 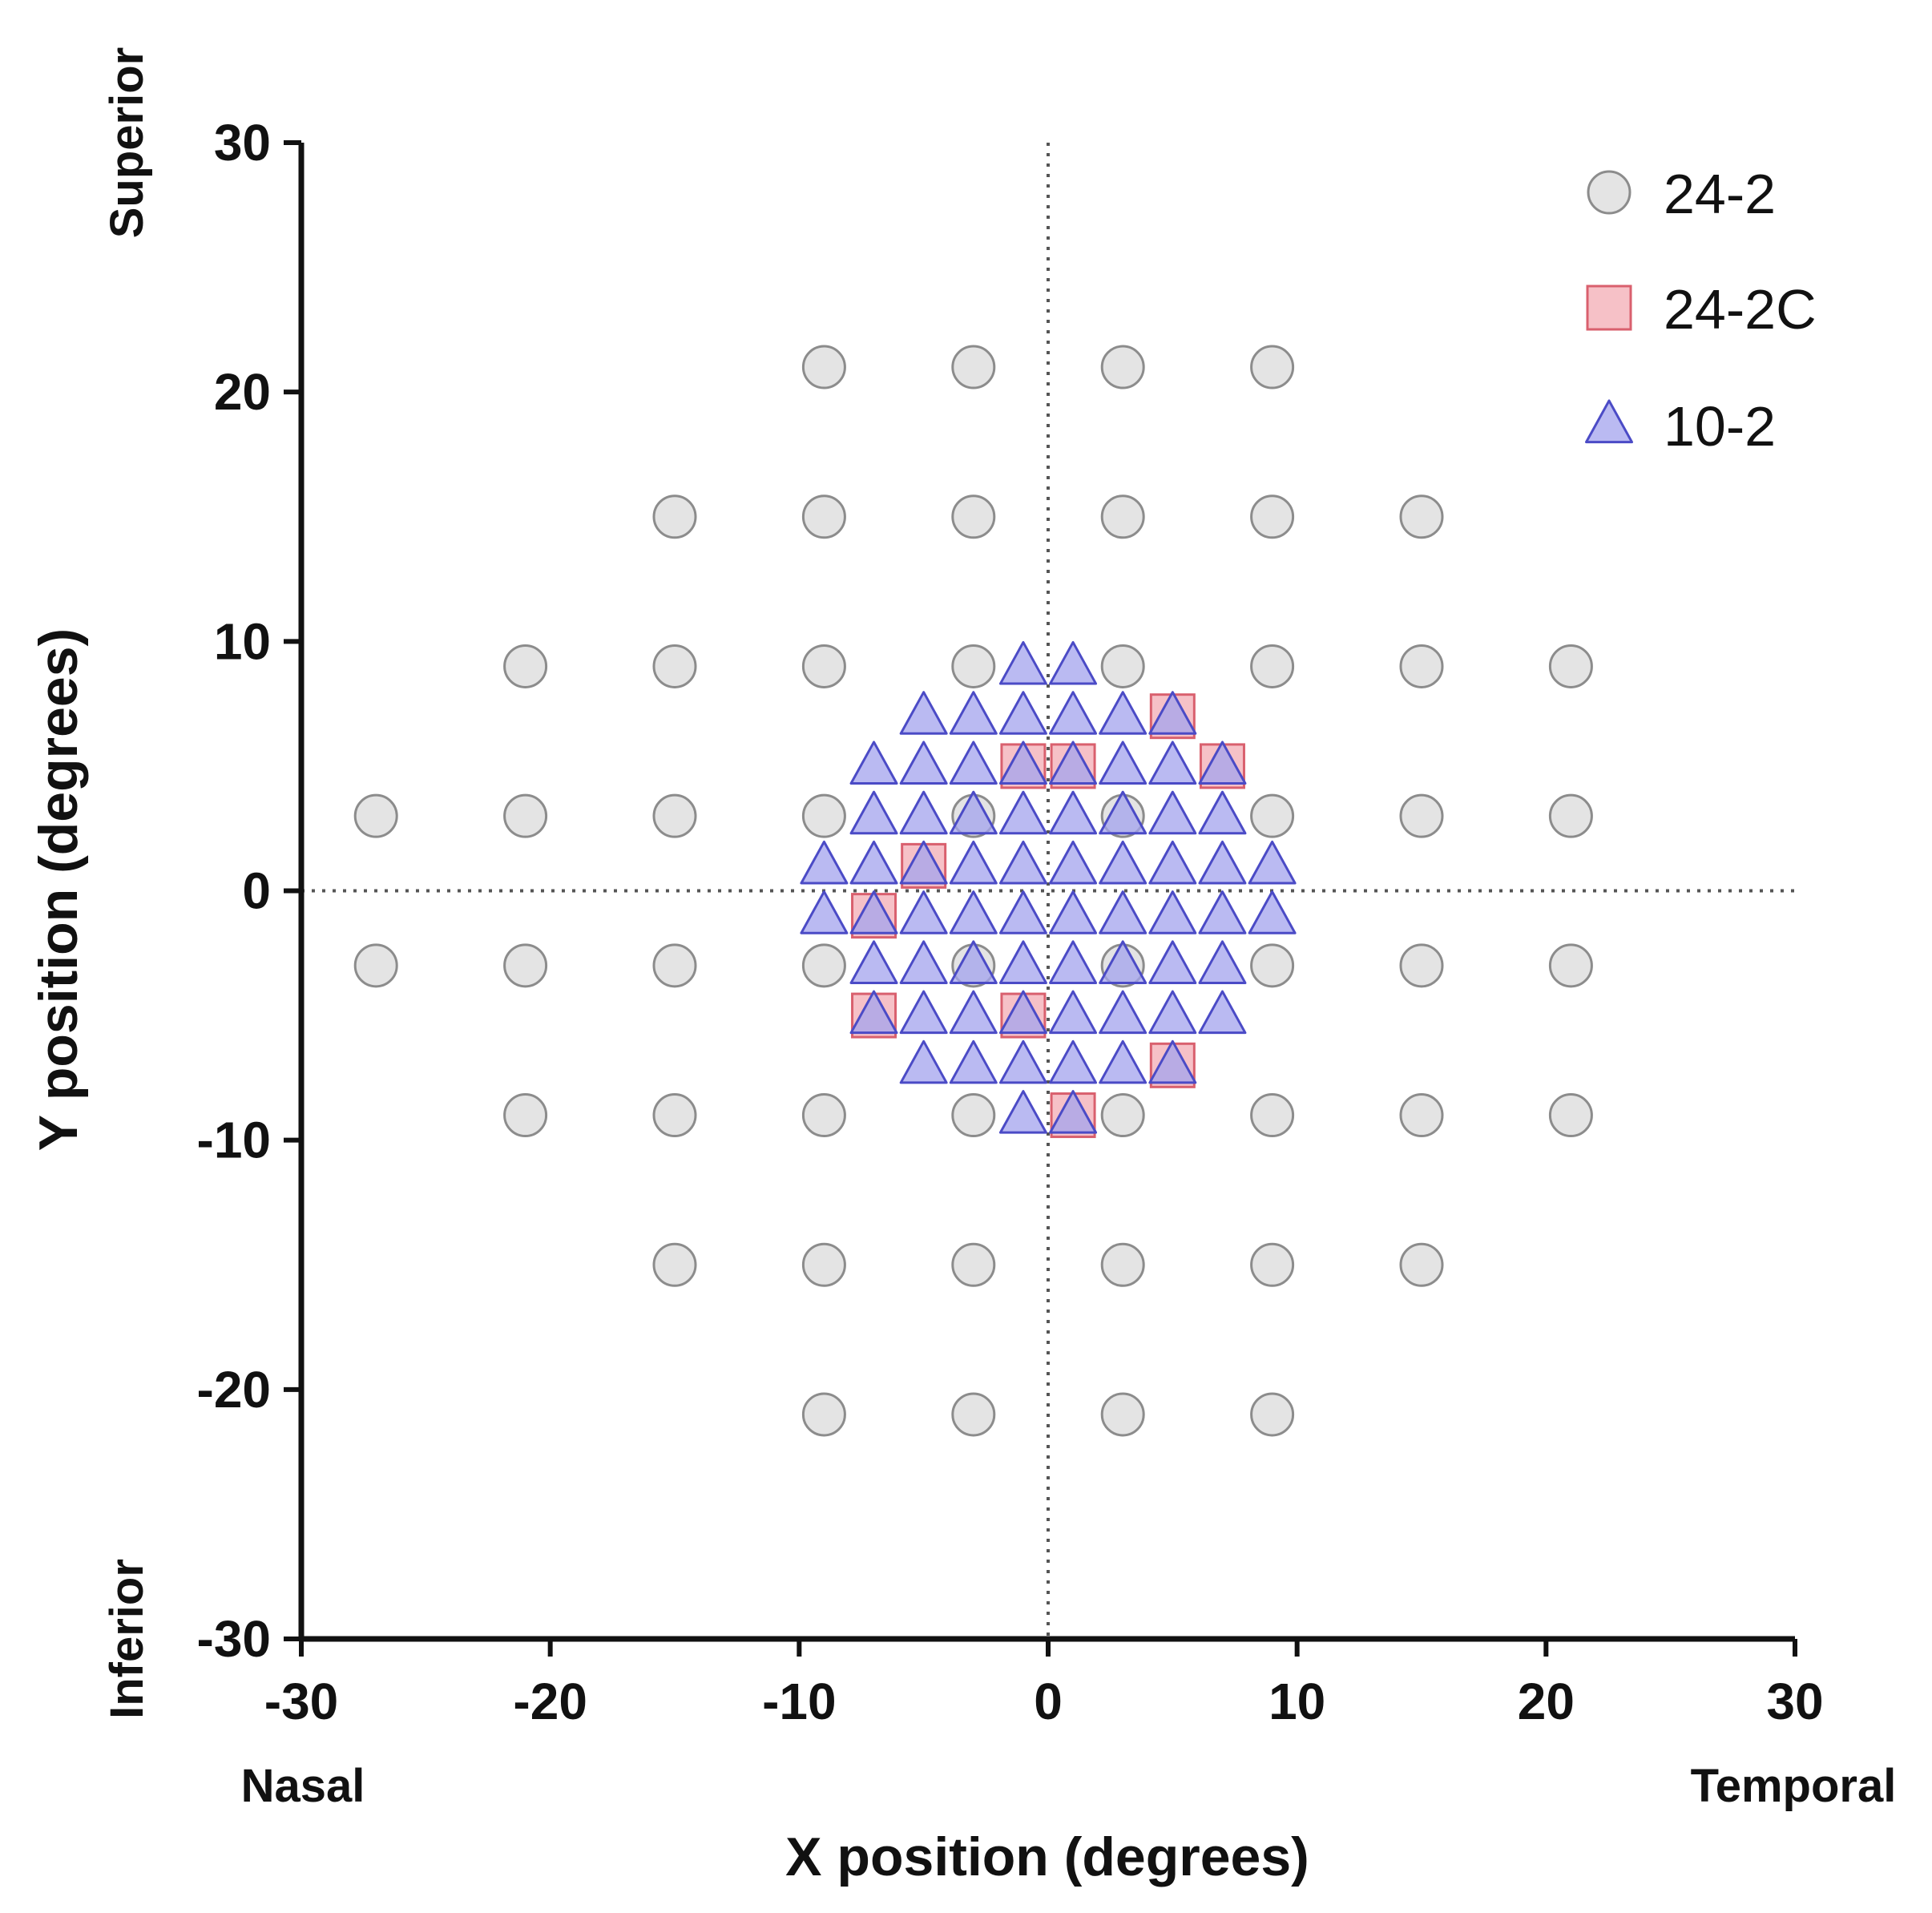 What do you see at coordinates (1047, 1857) in the screenshot?
I see `x-axis-title: X position (degrees)` at bounding box center [1047, 1857].